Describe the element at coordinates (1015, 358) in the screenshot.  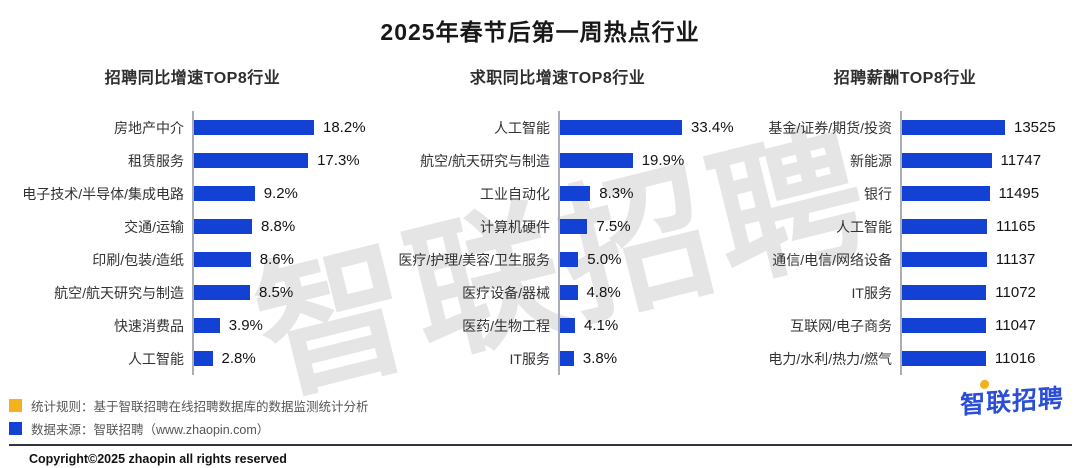
I see `value-label: 11016` at that location.